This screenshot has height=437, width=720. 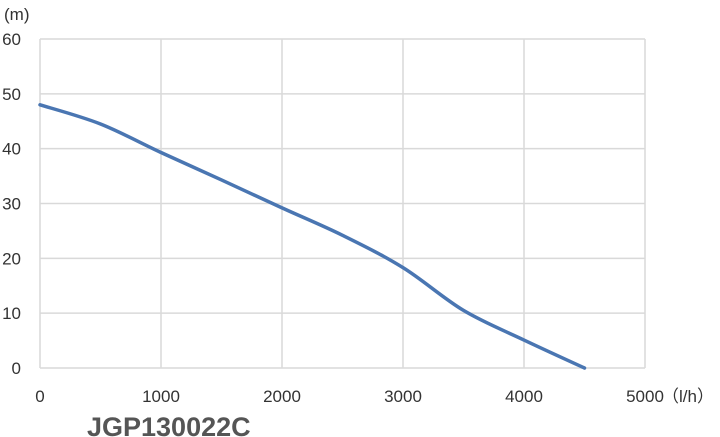 I want to click on y-tick-label: 50, so click(x=11, y=94).